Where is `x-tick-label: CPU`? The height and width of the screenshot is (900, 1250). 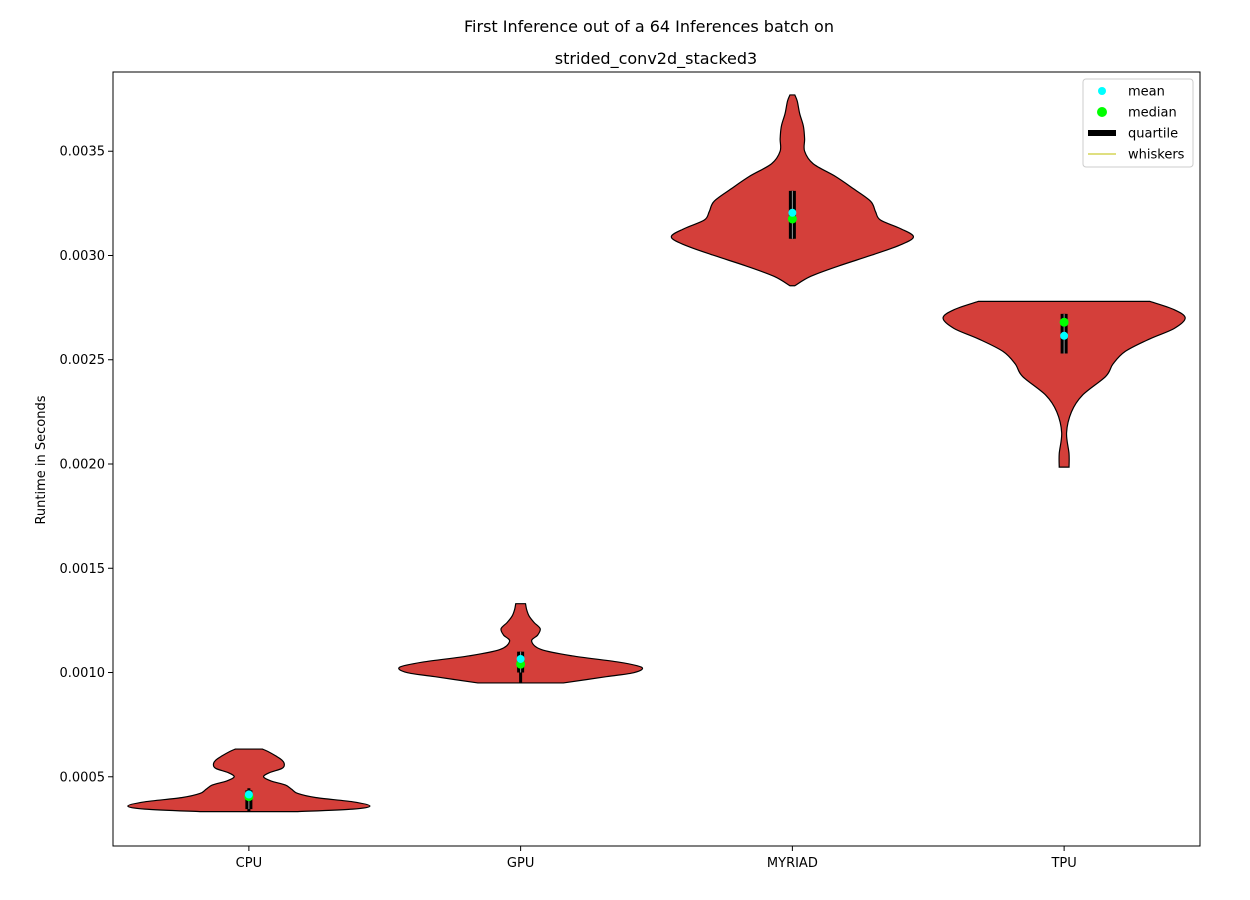 x-tick-label: CPU is located at coordinates (249, 863).